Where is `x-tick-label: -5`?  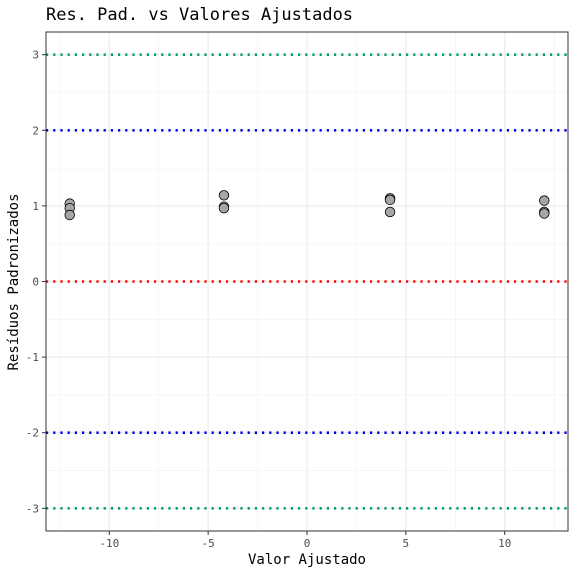 x-tick-label: -5 is located at coordinates (208, 543).